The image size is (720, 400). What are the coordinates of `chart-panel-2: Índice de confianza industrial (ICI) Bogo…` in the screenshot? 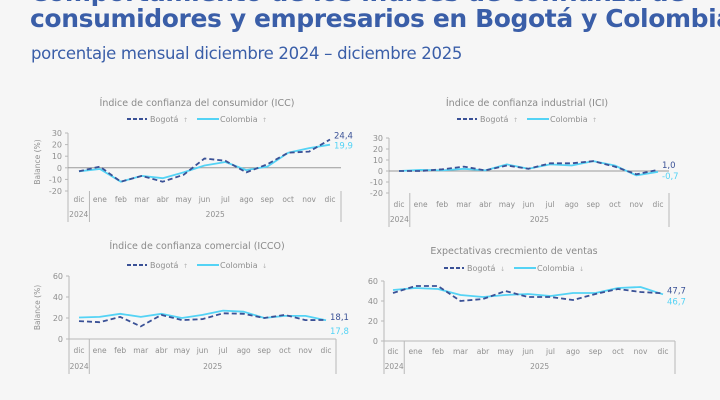 It's located at (524, 162).